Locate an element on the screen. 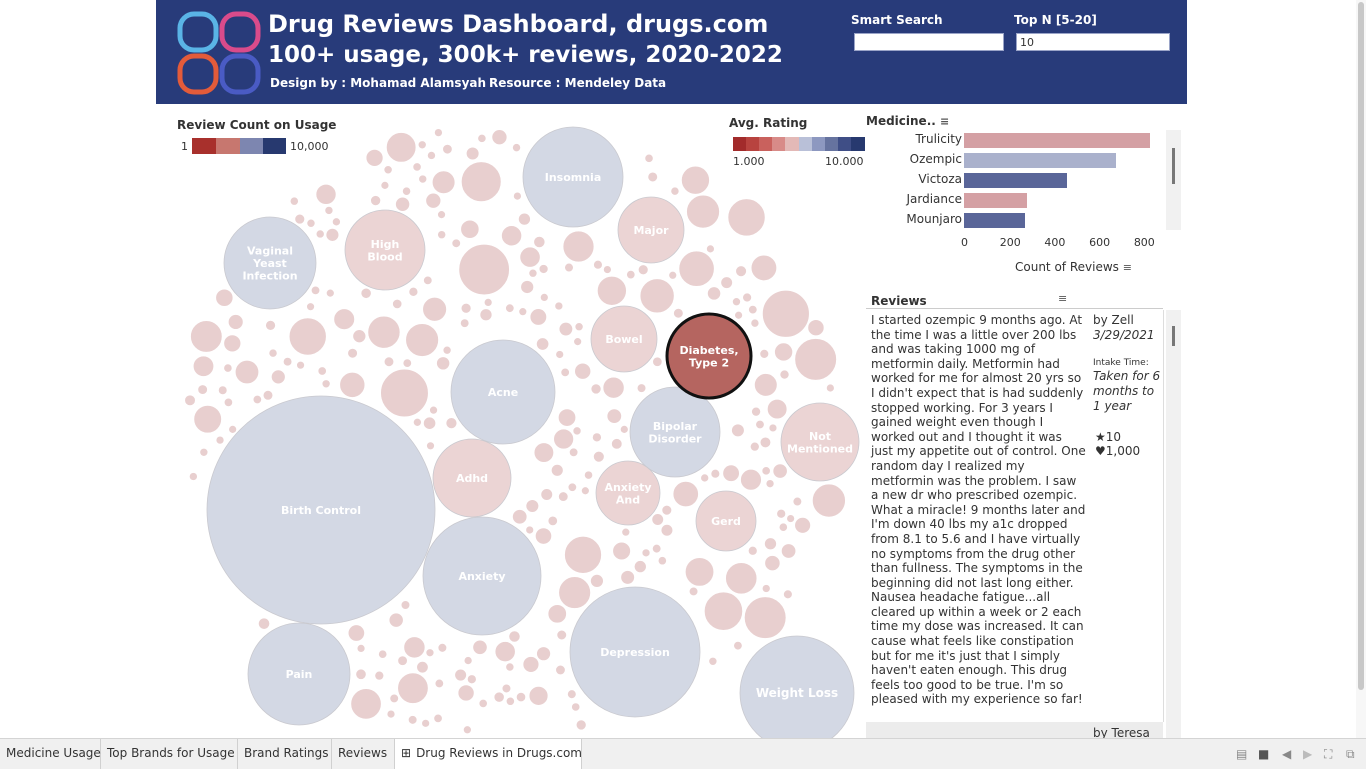 Image resolution: width=1366 pixels, height=769 pixels. usage-bubble-insomnia: Insomnia is located at coordinates (573, 177).